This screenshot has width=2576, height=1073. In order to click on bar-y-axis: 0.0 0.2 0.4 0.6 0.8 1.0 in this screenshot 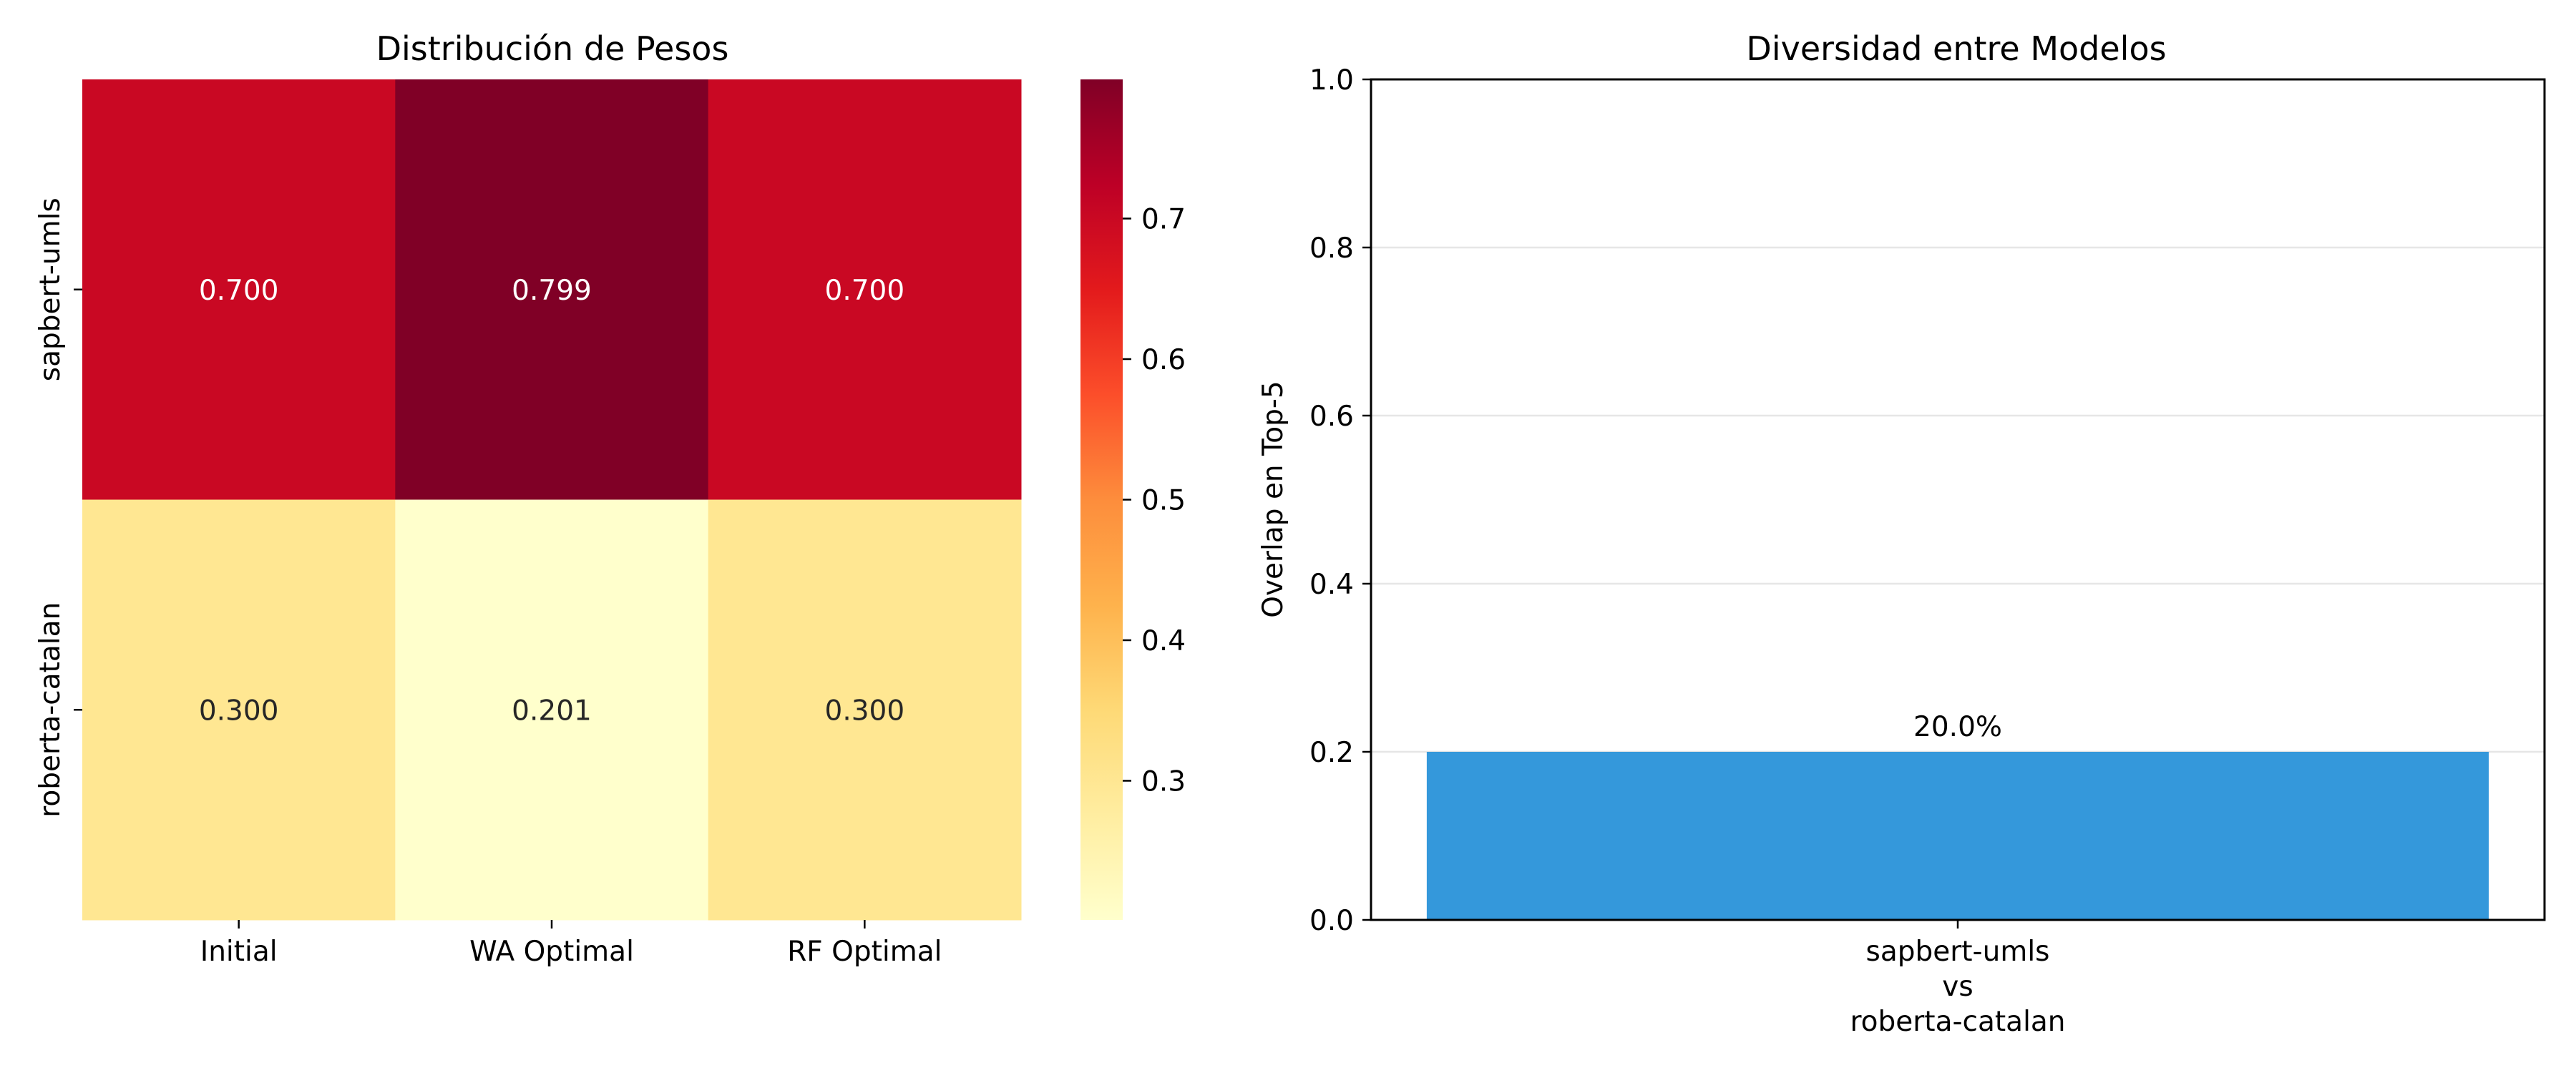, I will do `click(1340, 501)`.